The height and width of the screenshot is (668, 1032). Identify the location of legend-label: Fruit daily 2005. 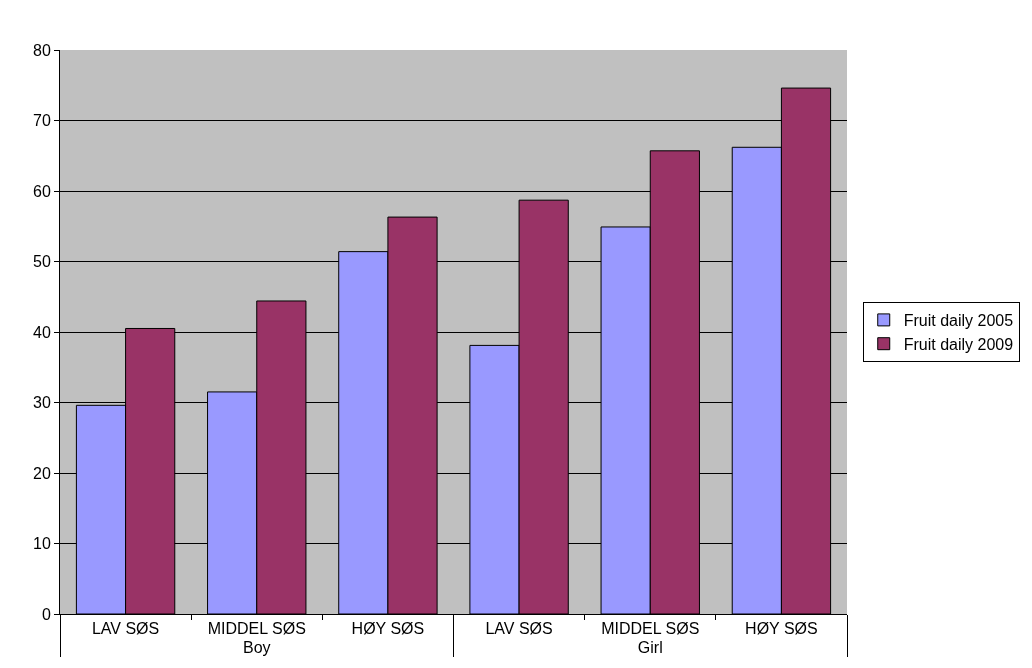
(958, 321).